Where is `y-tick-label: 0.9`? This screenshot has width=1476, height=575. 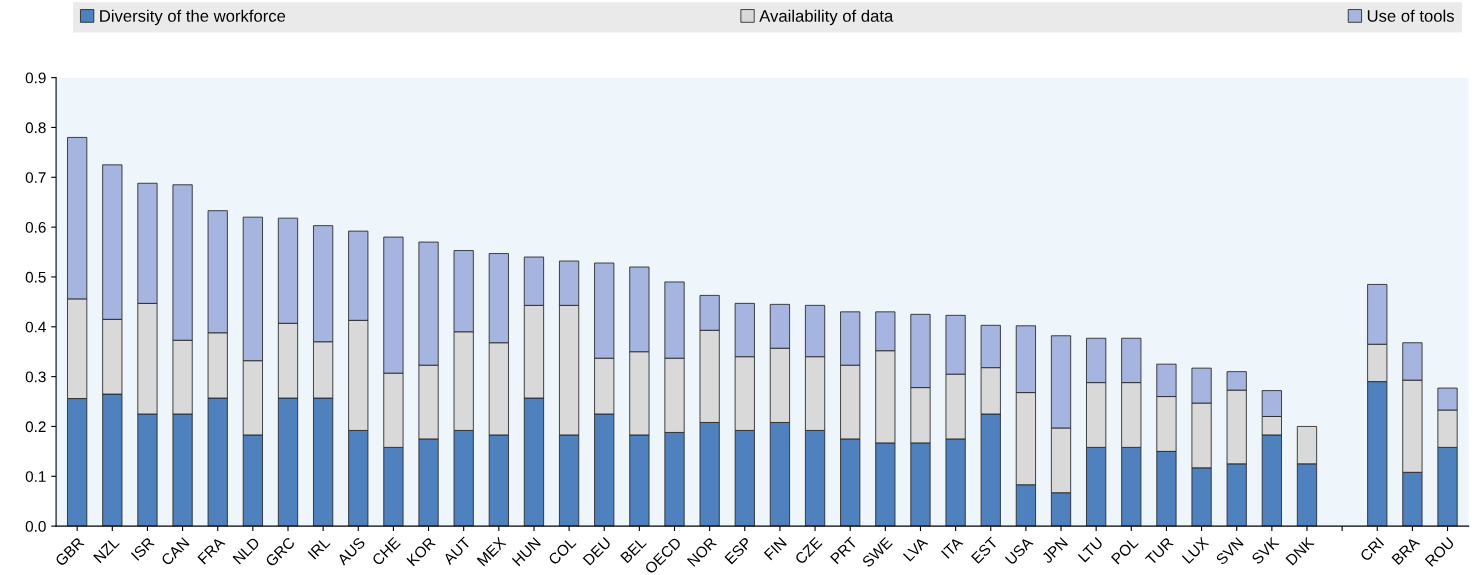
y-tick-label: 0.9 is located at coordinates (35, 78).